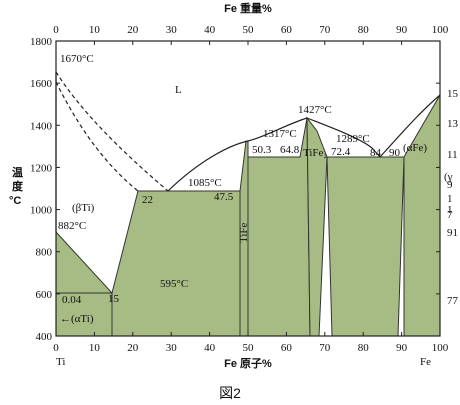 This screenshot has width=460, height=405. Describe the element at coordinates (41, 84) in the screenshot. I see `left-tick-label: 1600` at that location.